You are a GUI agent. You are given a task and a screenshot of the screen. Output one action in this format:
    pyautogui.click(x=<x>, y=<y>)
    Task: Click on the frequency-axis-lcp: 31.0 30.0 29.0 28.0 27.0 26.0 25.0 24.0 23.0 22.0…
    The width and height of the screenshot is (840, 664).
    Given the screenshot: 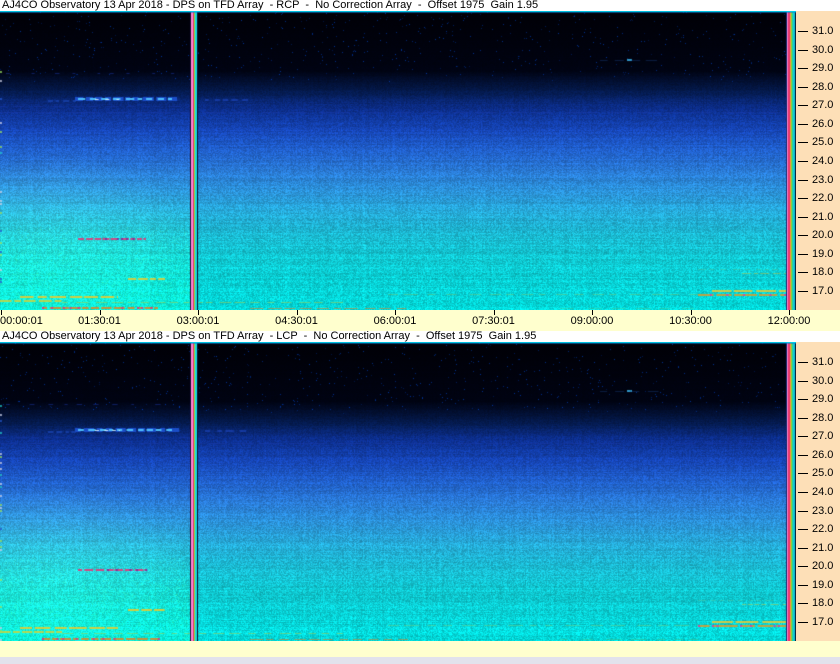 What is the action you would take?
    pyautogui.click(x=818, y=491)
    